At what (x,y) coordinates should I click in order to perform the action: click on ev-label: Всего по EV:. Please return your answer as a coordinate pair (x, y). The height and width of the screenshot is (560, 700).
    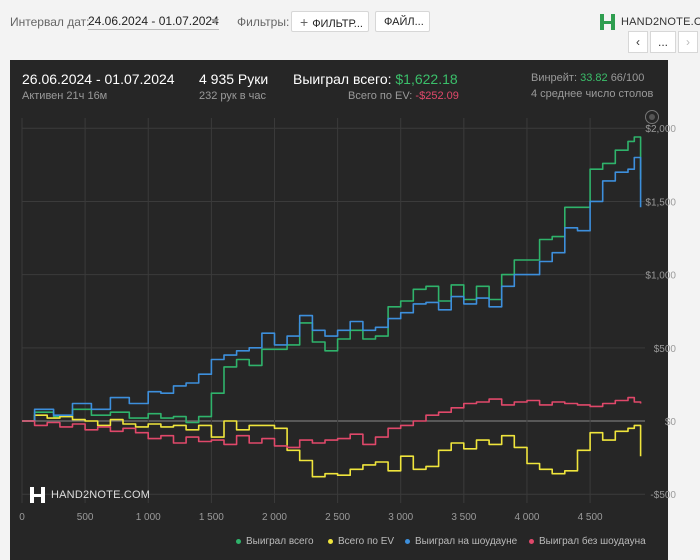
    Looking at the image, I should click on (380, 96).